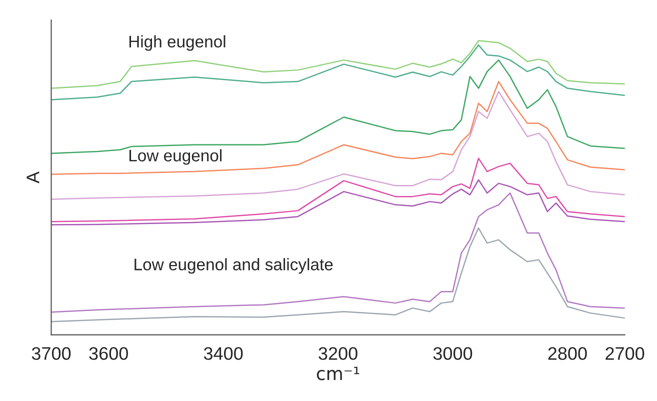  I want to click on annotation: Low eugenol and salicylate, so click(233, 266).